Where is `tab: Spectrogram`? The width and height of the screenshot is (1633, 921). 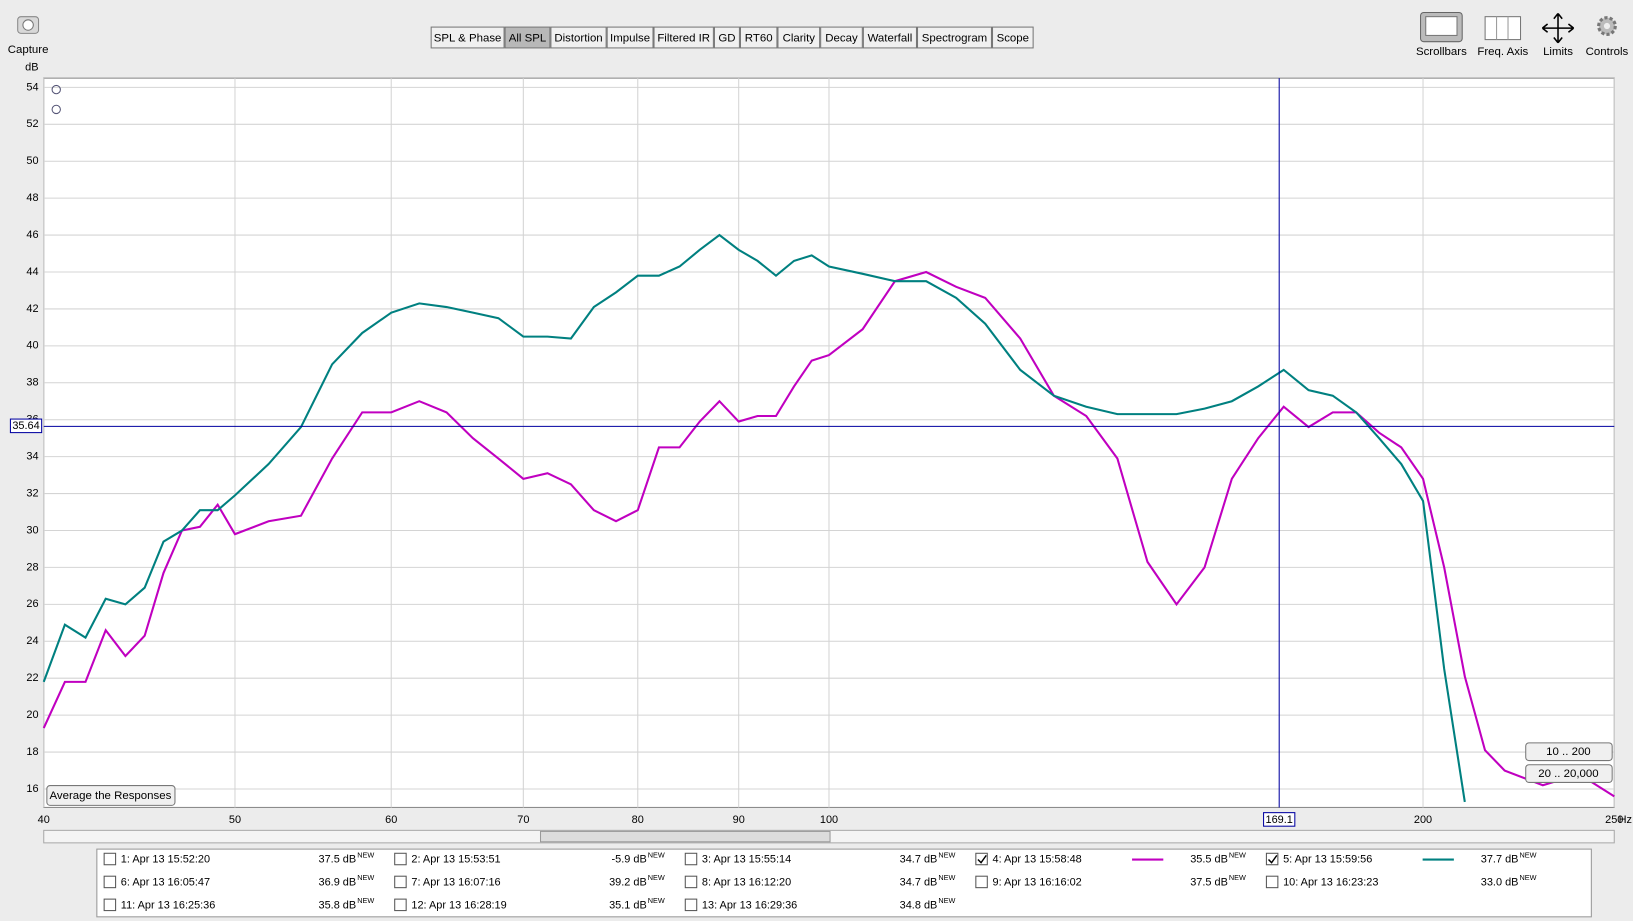
tab: Spectrogram is located at coordinates (954, 37).